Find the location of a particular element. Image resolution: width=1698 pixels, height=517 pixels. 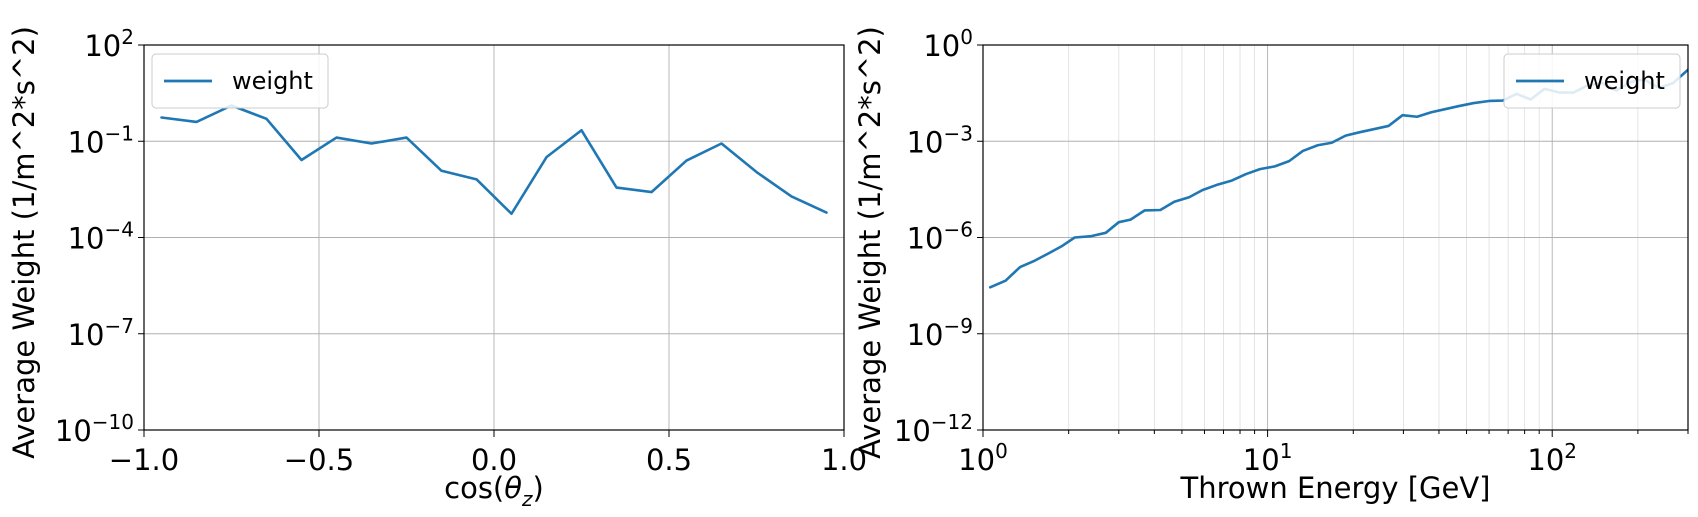

x-tick-label: −1.0 is located at coordinates (144, 460).